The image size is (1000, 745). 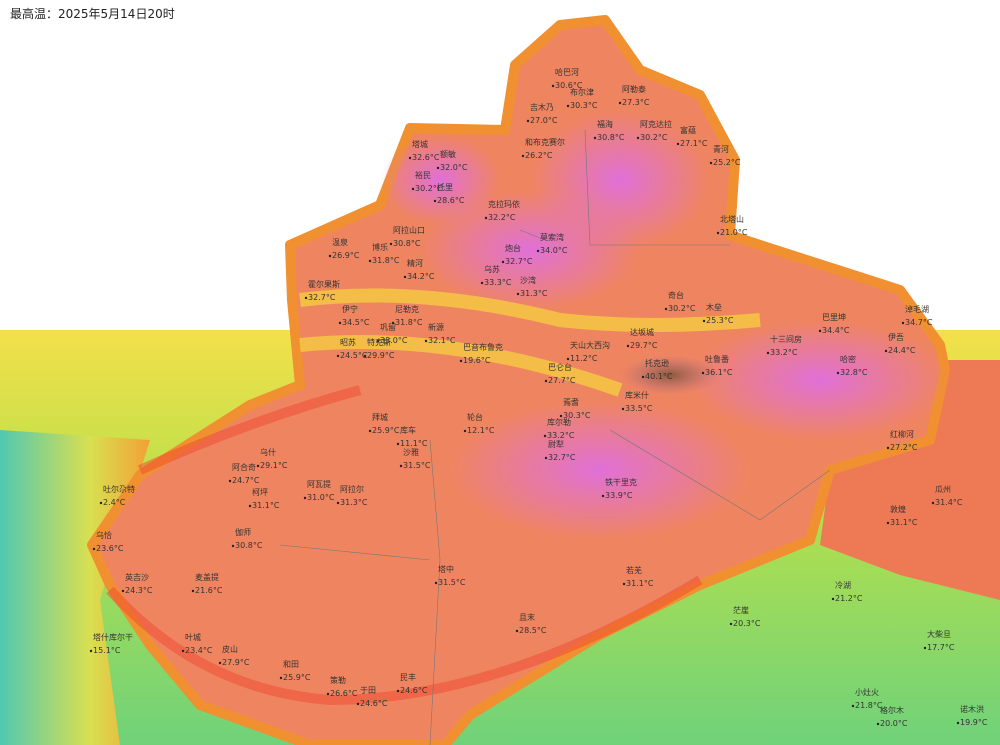 I want to click on station-temp: 21.6°C, so click(x=209, y=590).